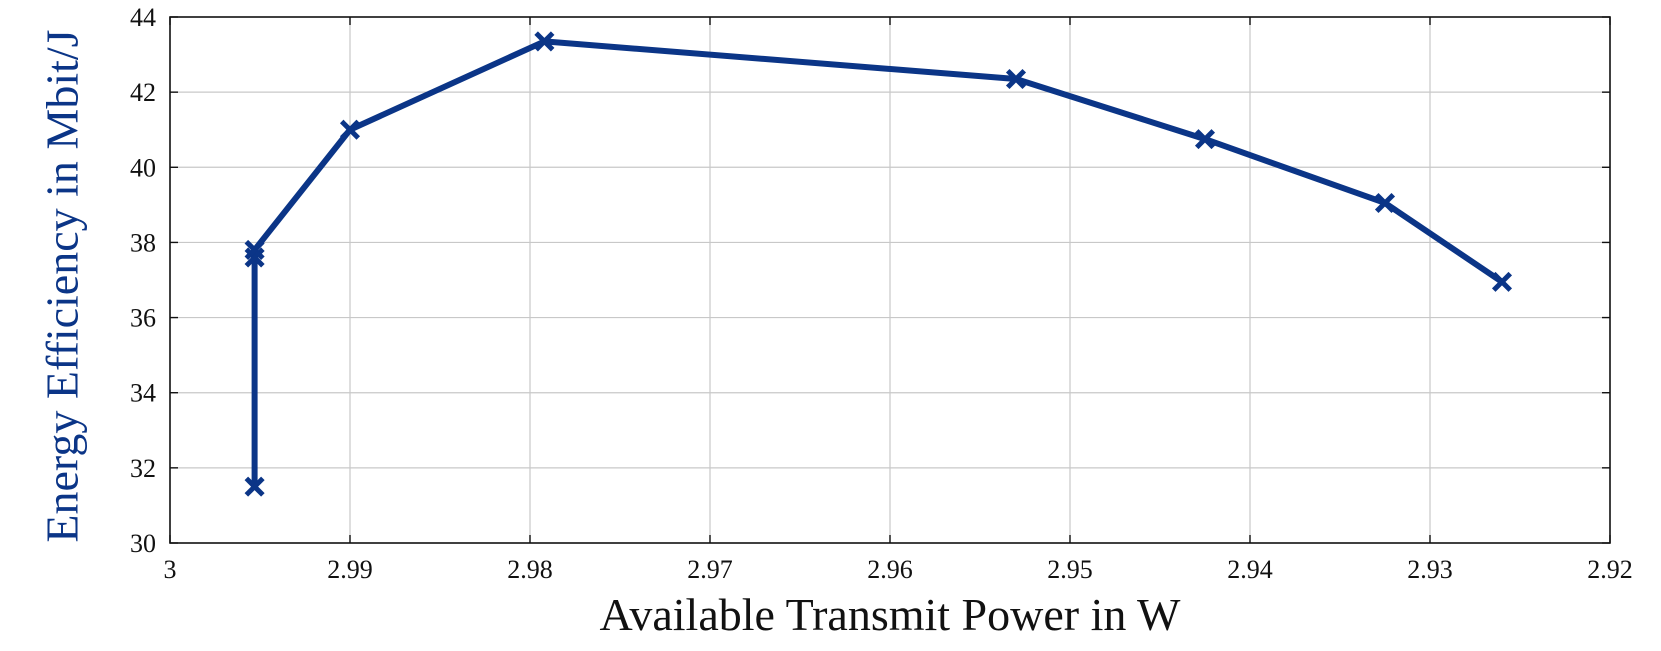 The image size is (1661, 651). Describe the element at coordinates (530, 569) in the screenshot. I see `x-tick-label: 2.98` at that location.